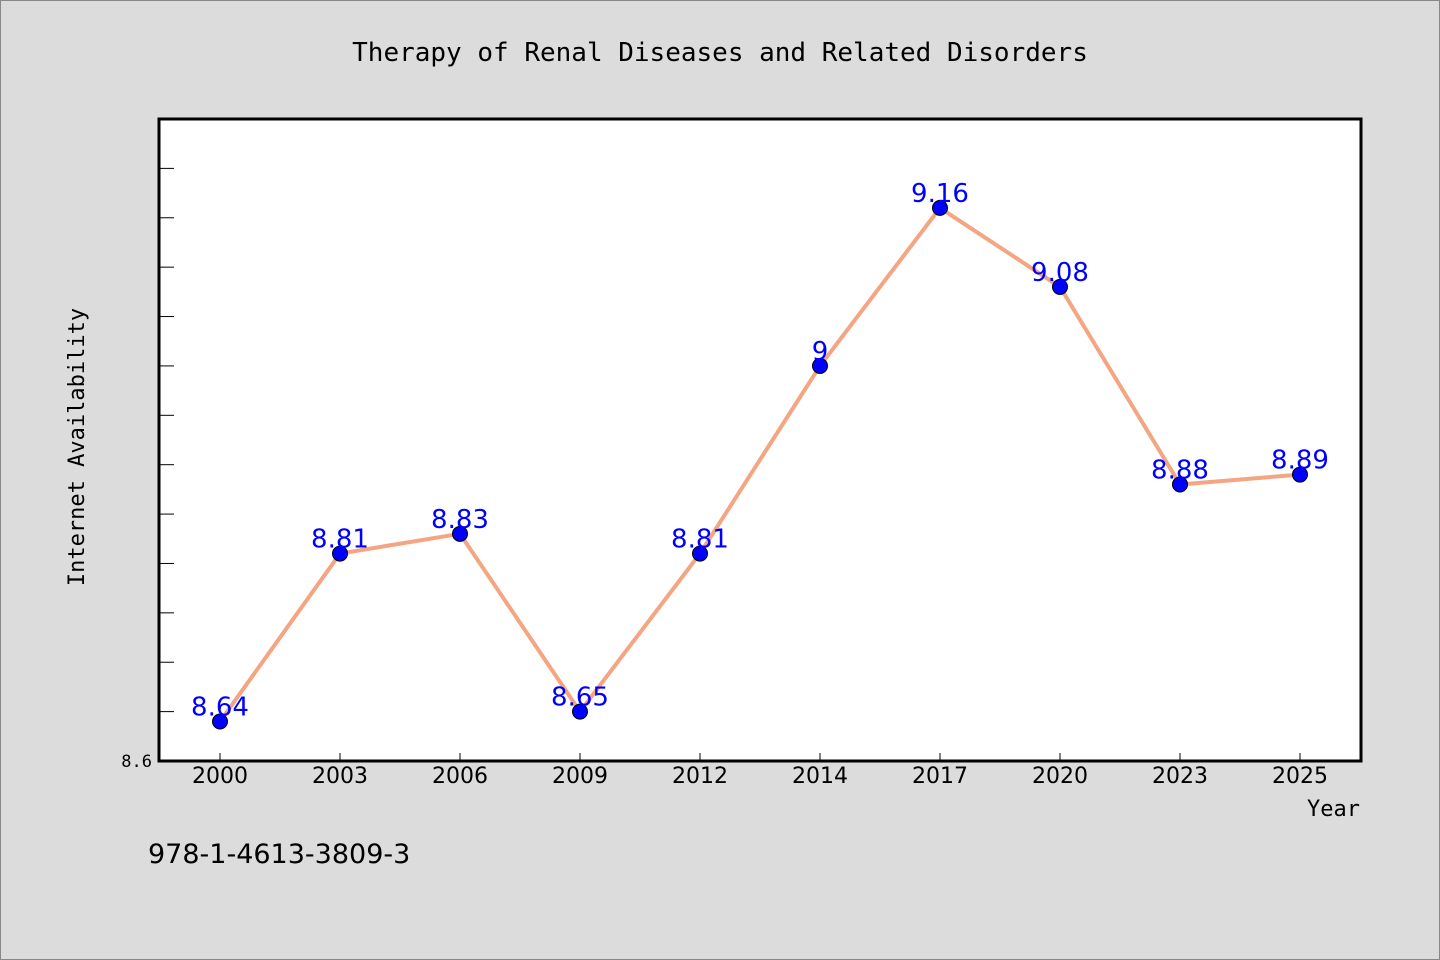 This screenshot has height=960, width=1440. I want to click on x-tick-label: 2023, so click(1180, 776).